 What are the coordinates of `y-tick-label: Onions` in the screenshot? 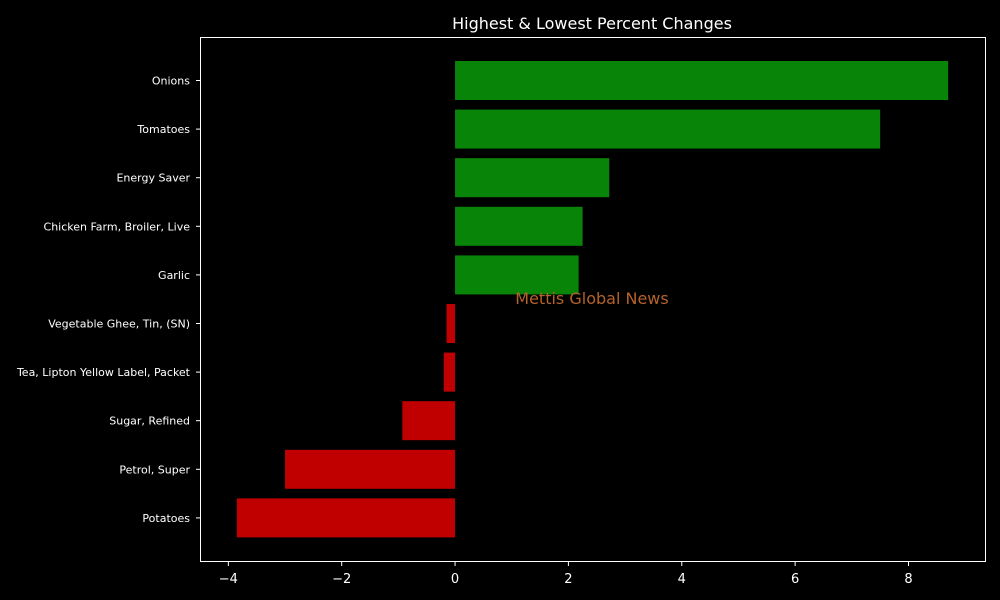 It's located at (171, 81).